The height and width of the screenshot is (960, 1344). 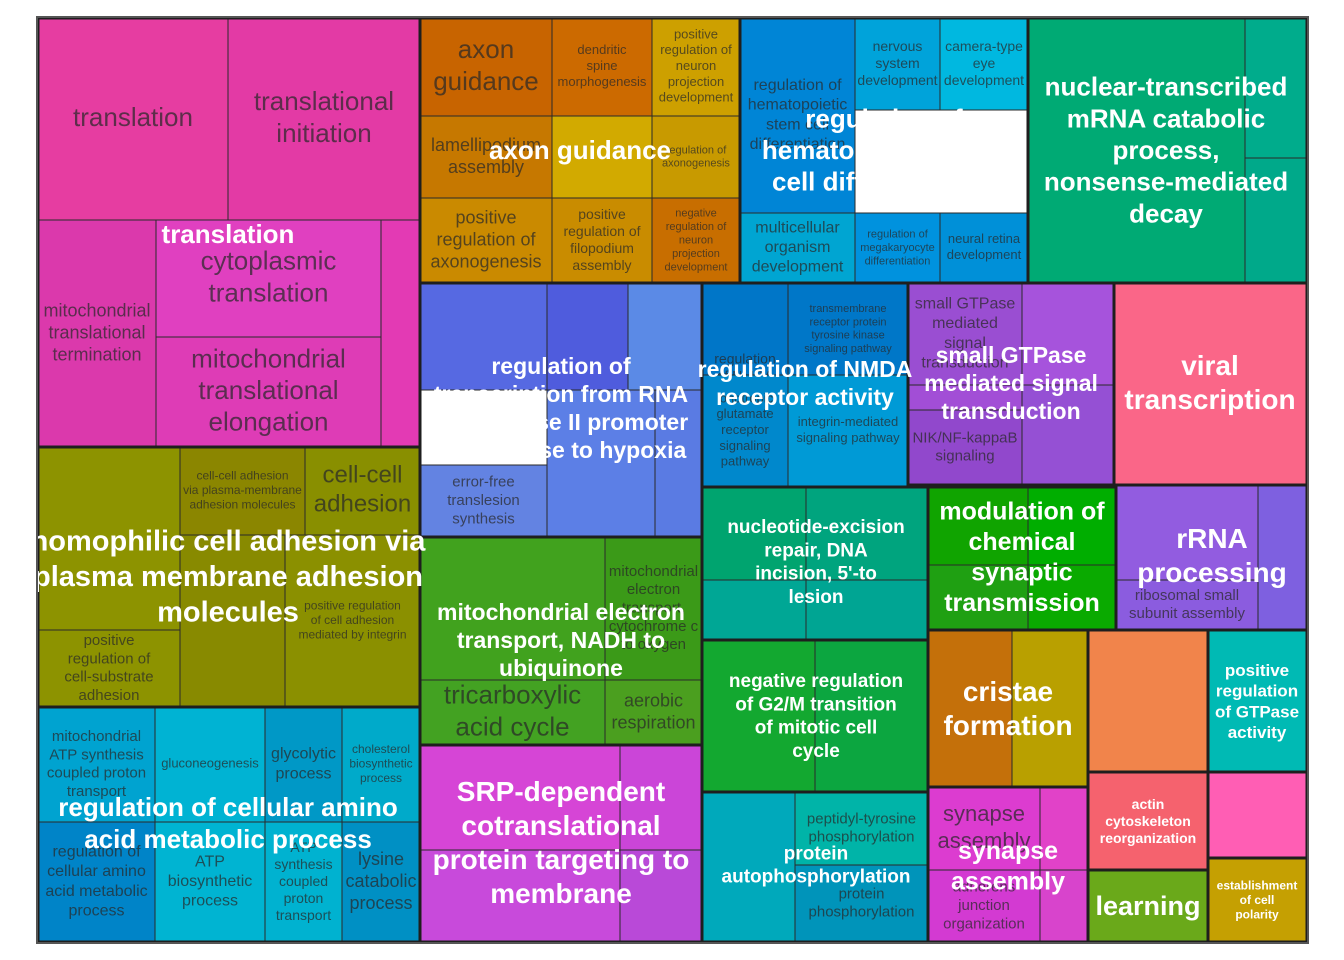 I want to click on group-nuclear-transcribed-mrna-catabolic-process-nonsense-mediated, so click(x=1167, y=150).